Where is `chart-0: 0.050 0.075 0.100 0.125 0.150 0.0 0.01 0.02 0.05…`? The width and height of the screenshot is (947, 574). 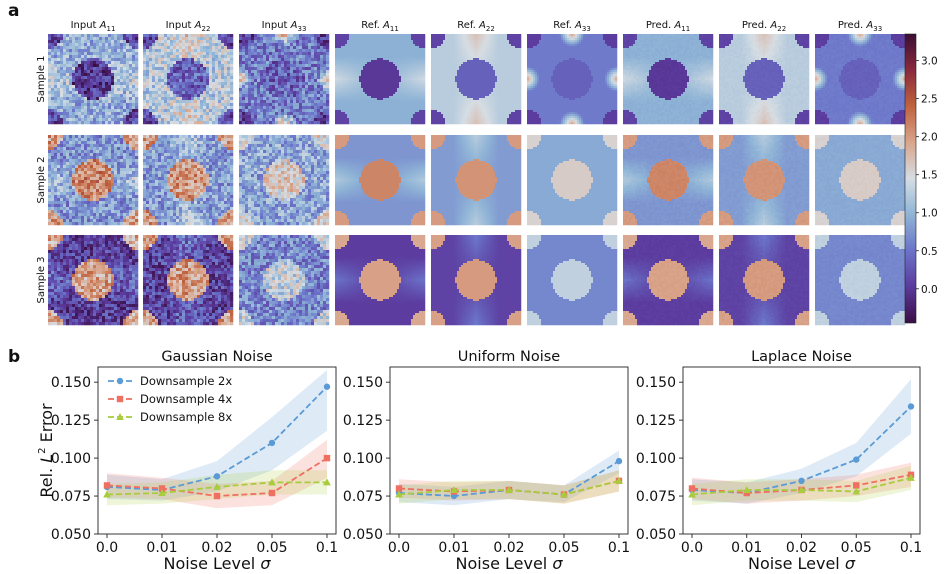
chart-0: 0.050 0.075 0.100 0.125 0.150 0.0 0.01 0.02 0.05… is located at coordinates (187, 461).